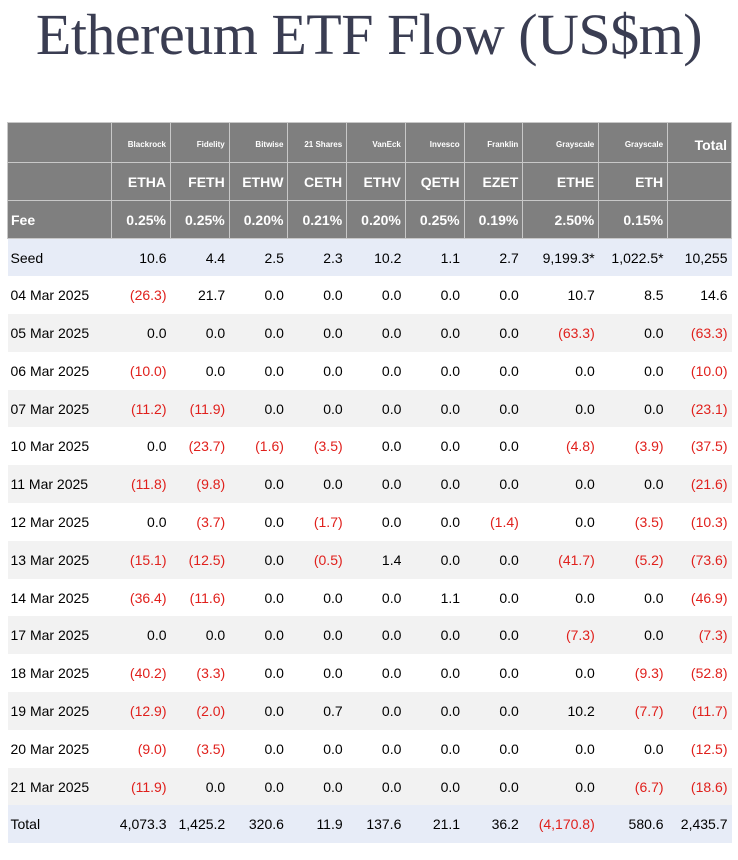  What do you see at coordinates (435, 597) in the screenshot?
I see `flow-cell: 1.1` at bounding box center [435, 597].